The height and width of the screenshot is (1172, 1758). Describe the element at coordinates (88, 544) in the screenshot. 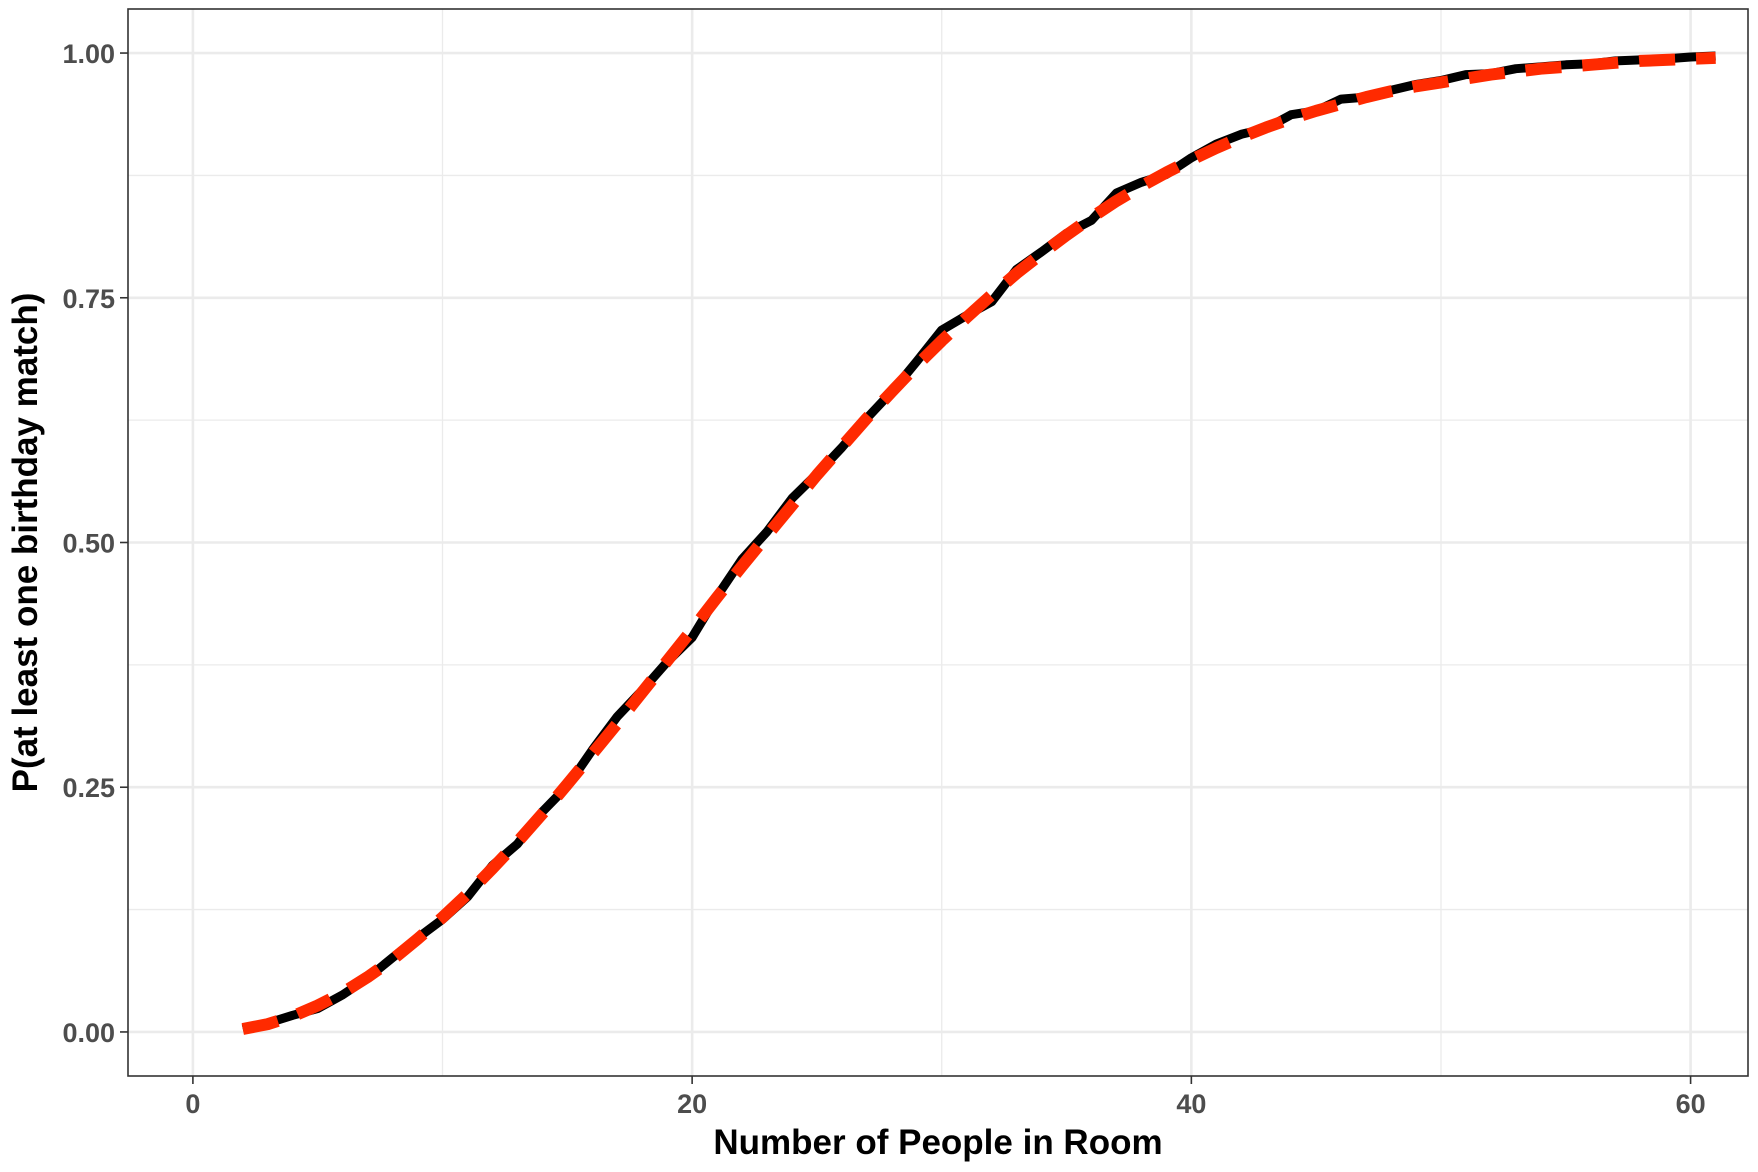

I see `y-tick-label: 0.50` at that location.